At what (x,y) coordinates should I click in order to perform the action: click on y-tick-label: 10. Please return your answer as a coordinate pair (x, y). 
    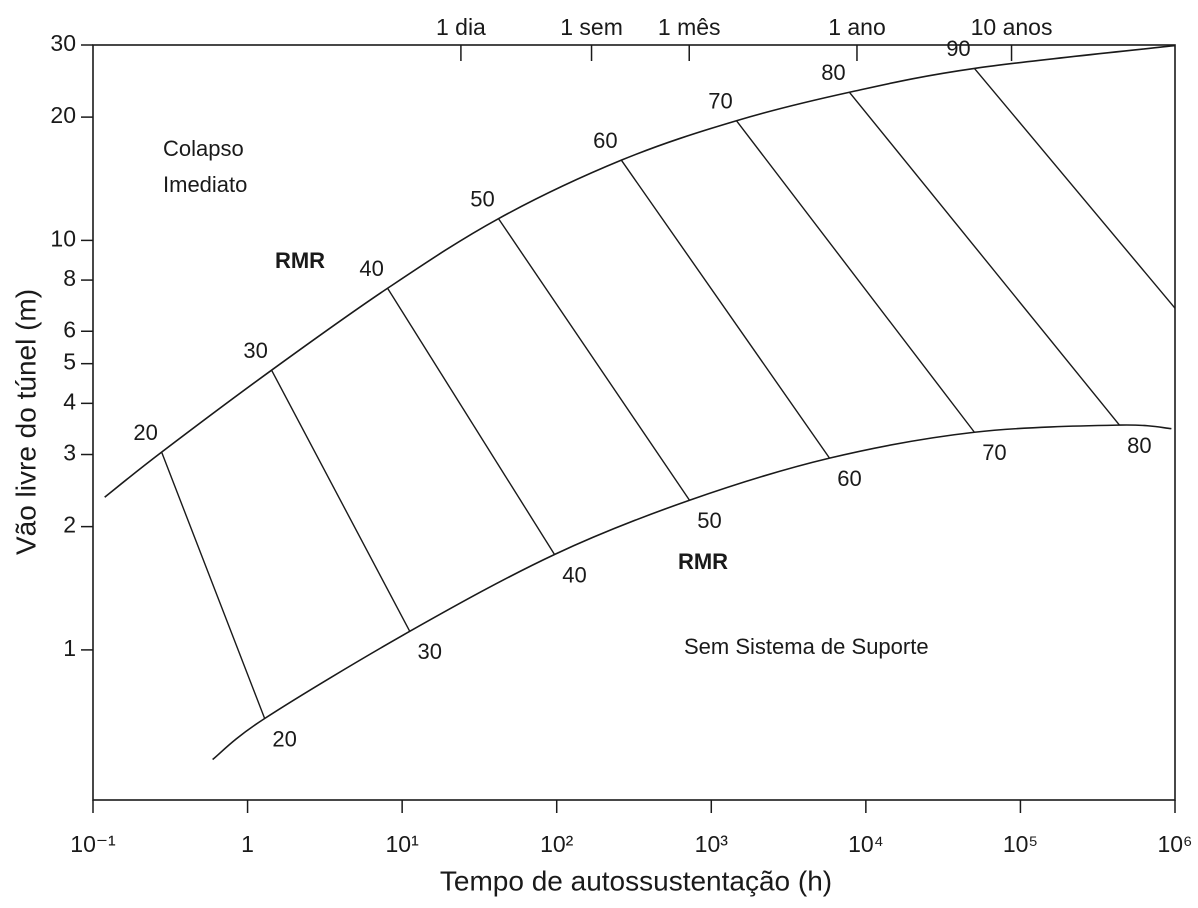
    Looking at the image, I should click on (63, 238).